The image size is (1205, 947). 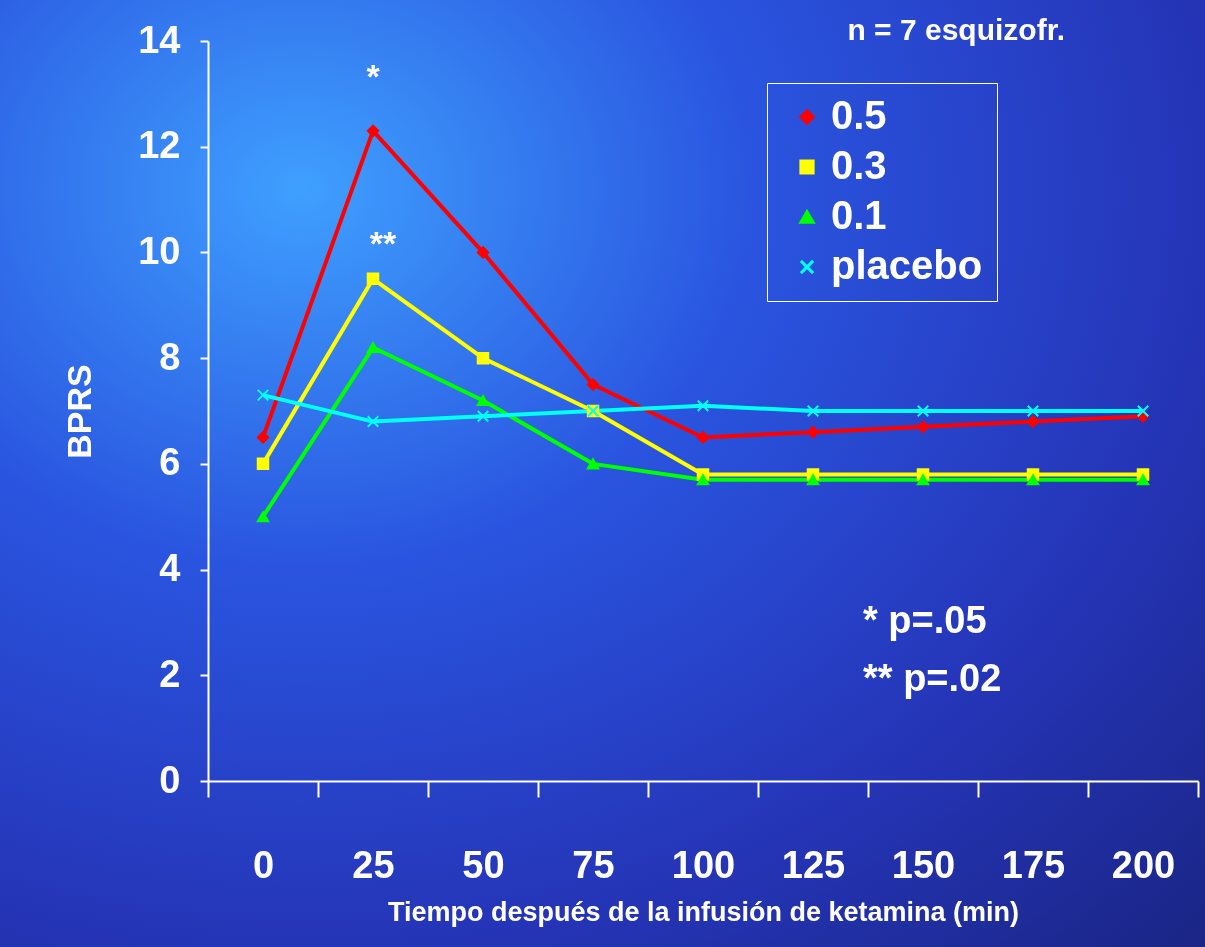 What do you see at coordinates (79, 411) in the screenshot?
I see `y-axis-title: BPRS` at bounding box center [79, 411].